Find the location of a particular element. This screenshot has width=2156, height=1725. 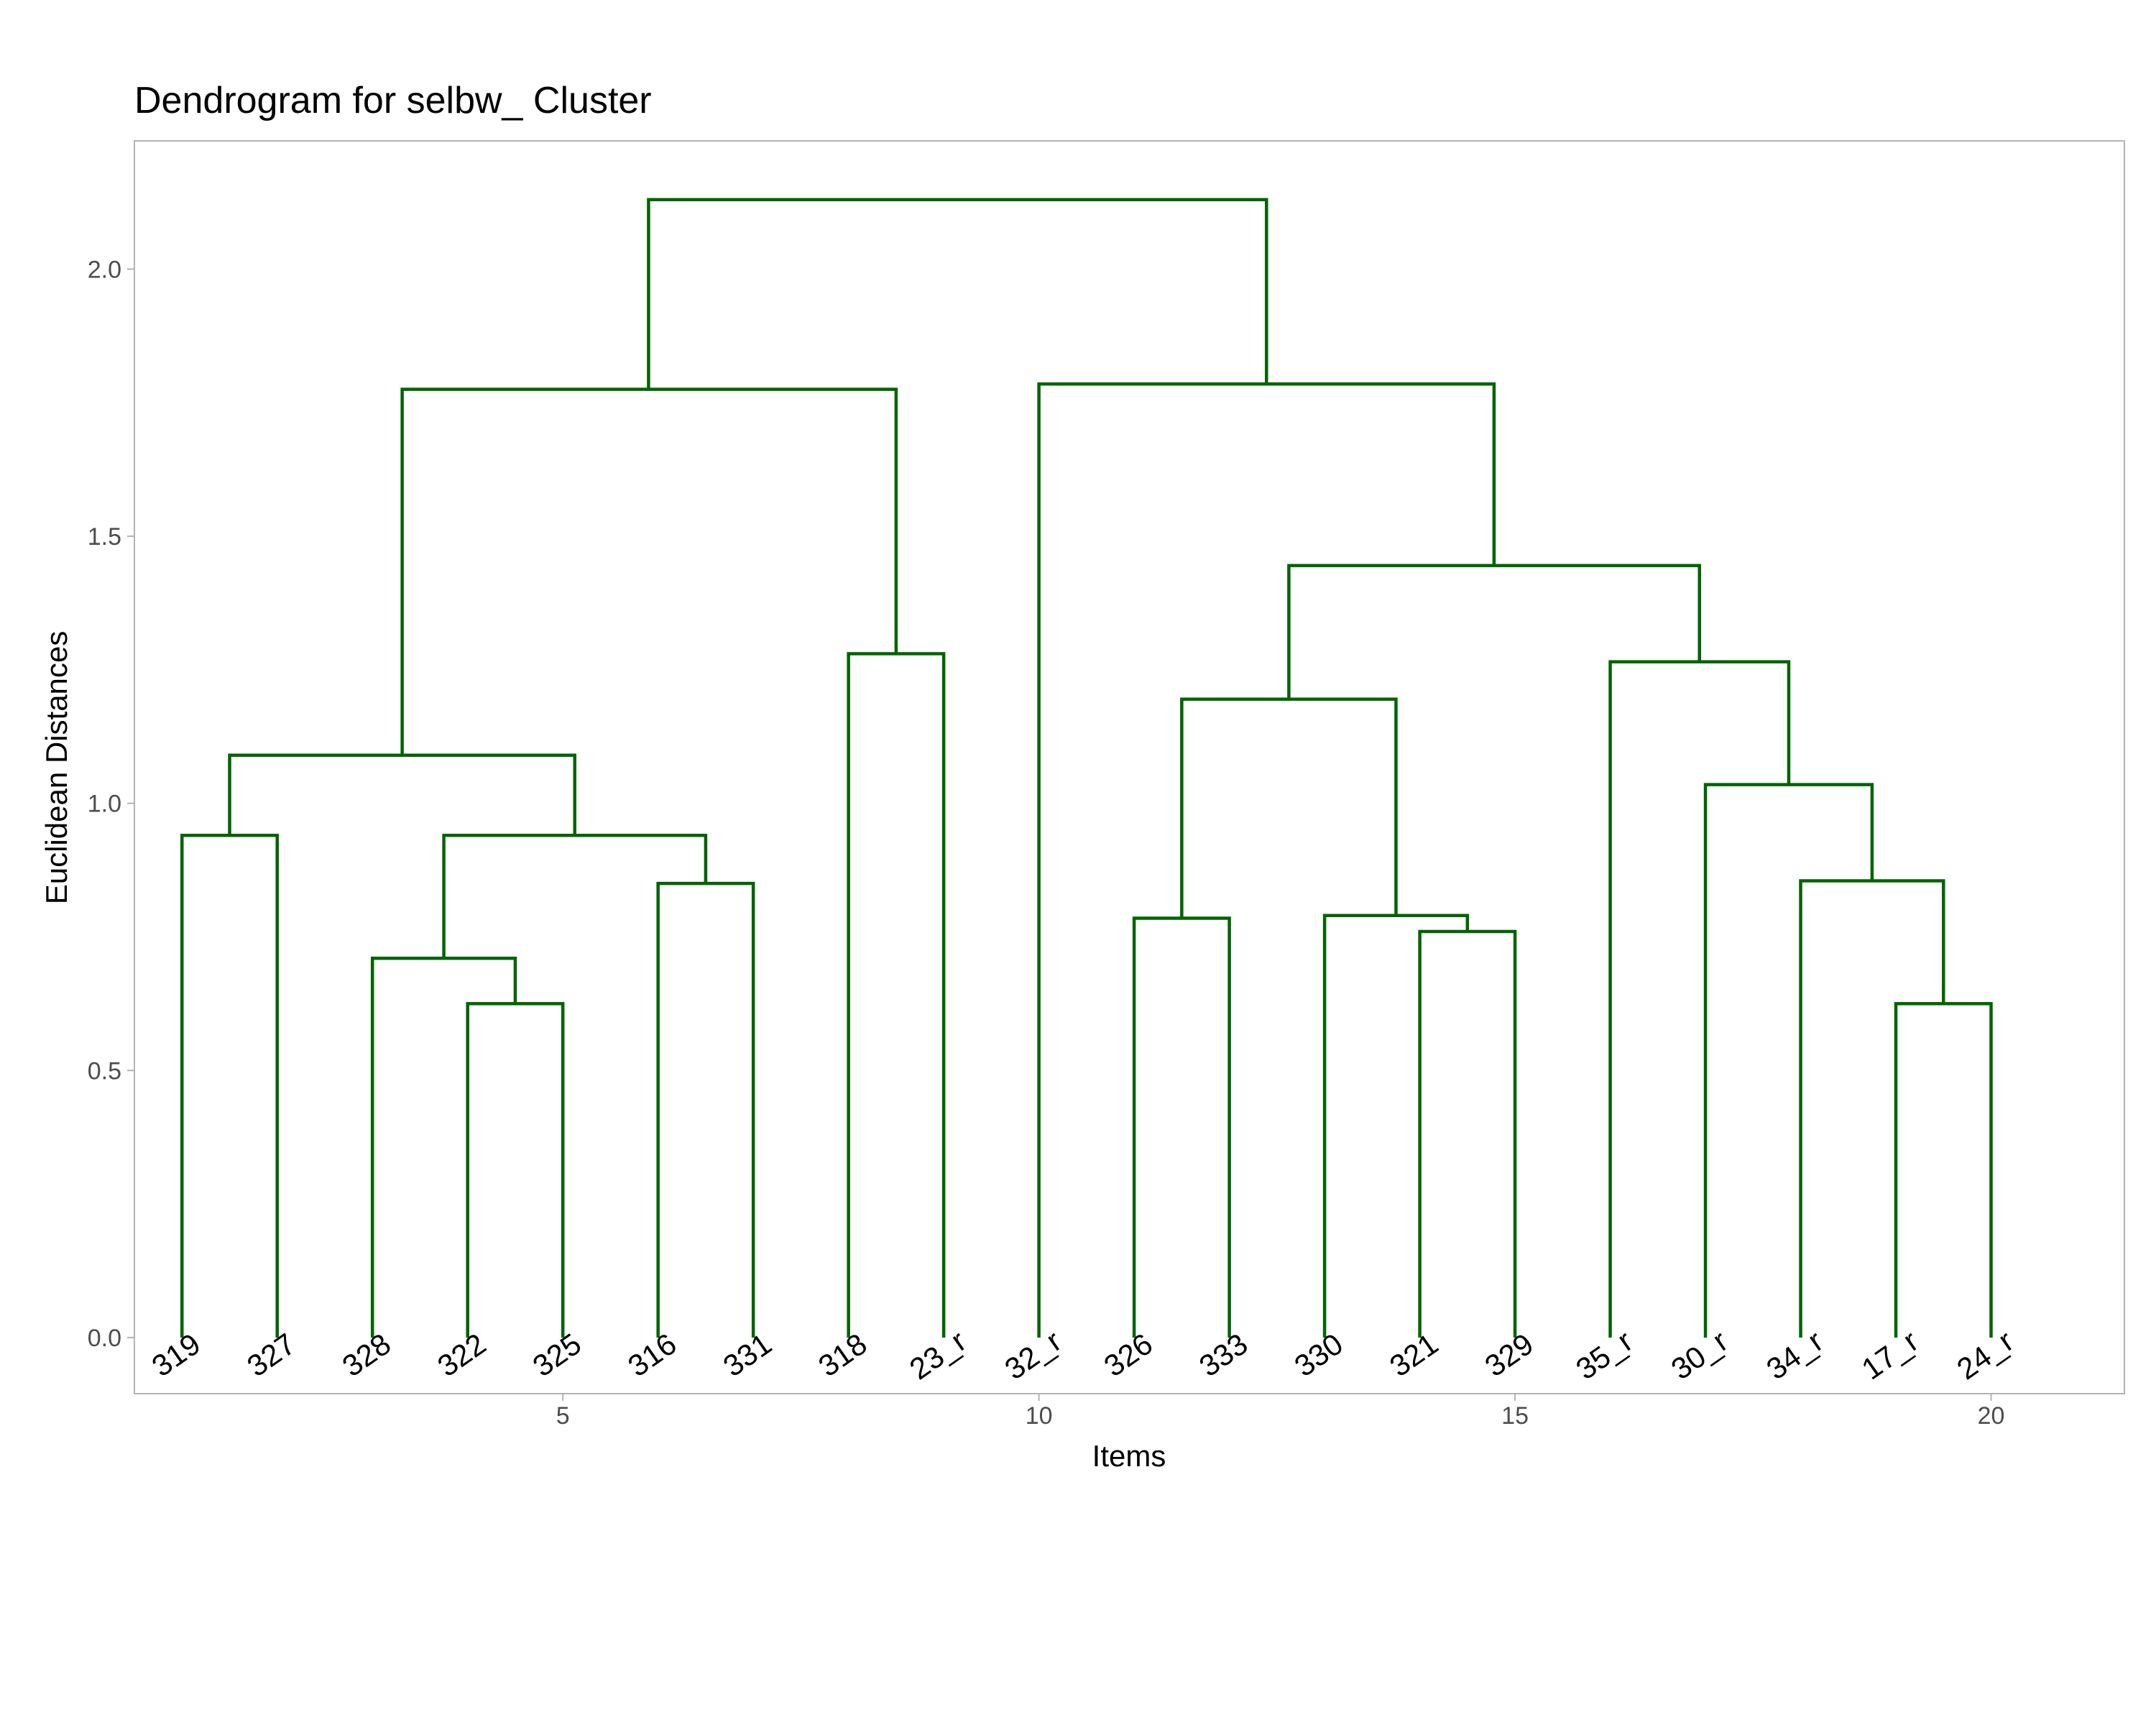

leaf-label: 329 is located at coordinates (1509, 1355).